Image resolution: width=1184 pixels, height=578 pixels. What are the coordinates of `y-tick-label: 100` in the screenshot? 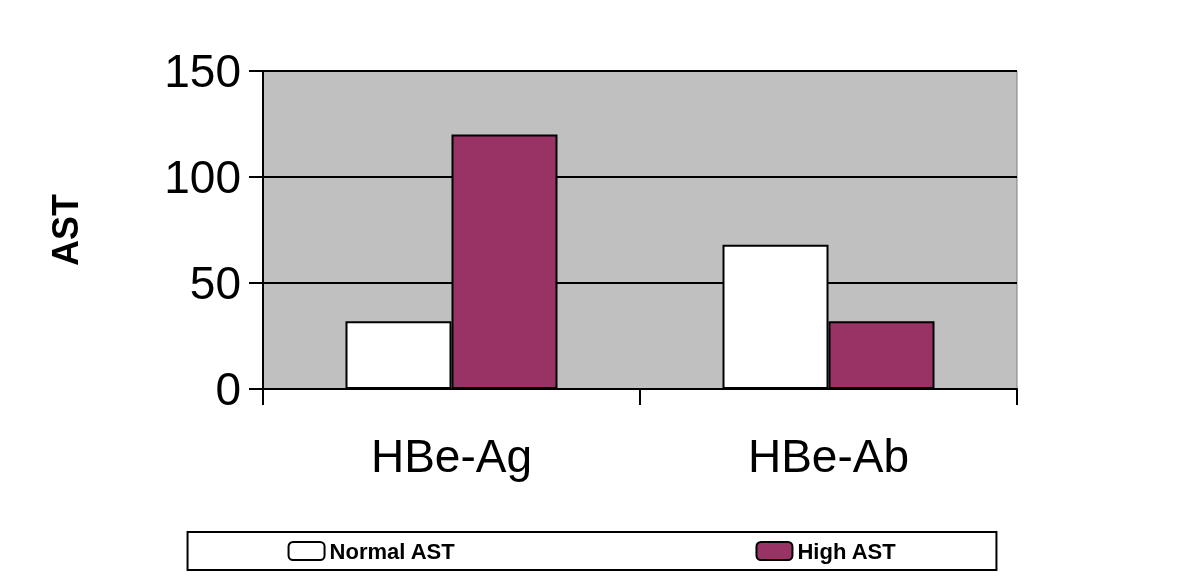 It's located at (202, 177).